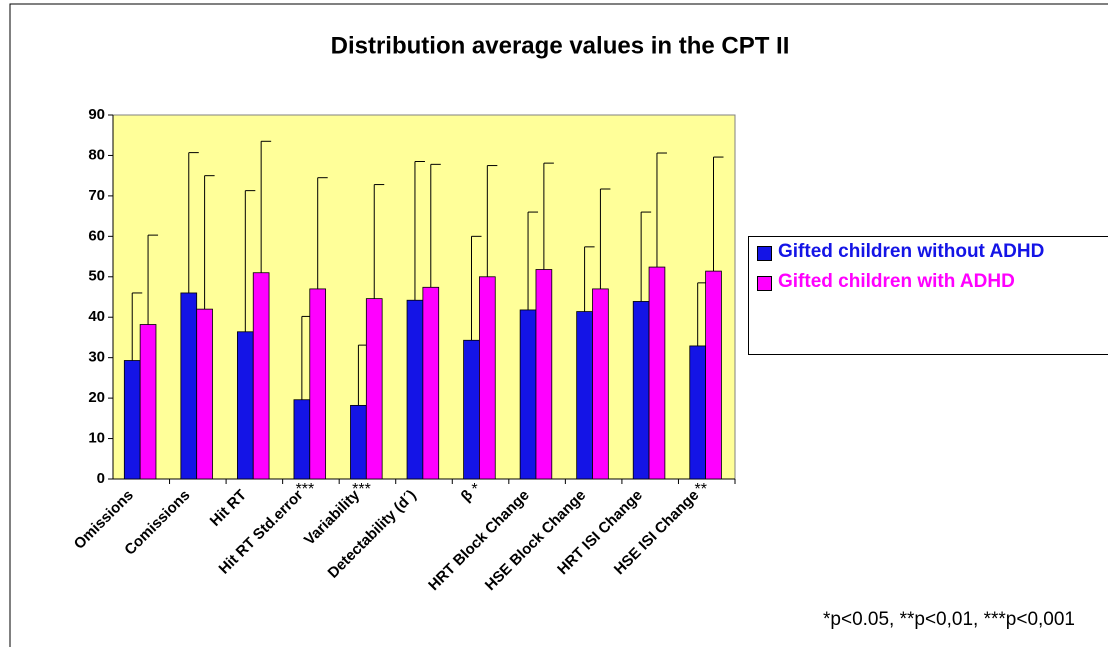 This screenshot has height=647, width=1108. What do you see at coordinates (536, 541) in the screenshot?
I see `x-tick-label: HSE Block Change` at bounding box center [536, 541].